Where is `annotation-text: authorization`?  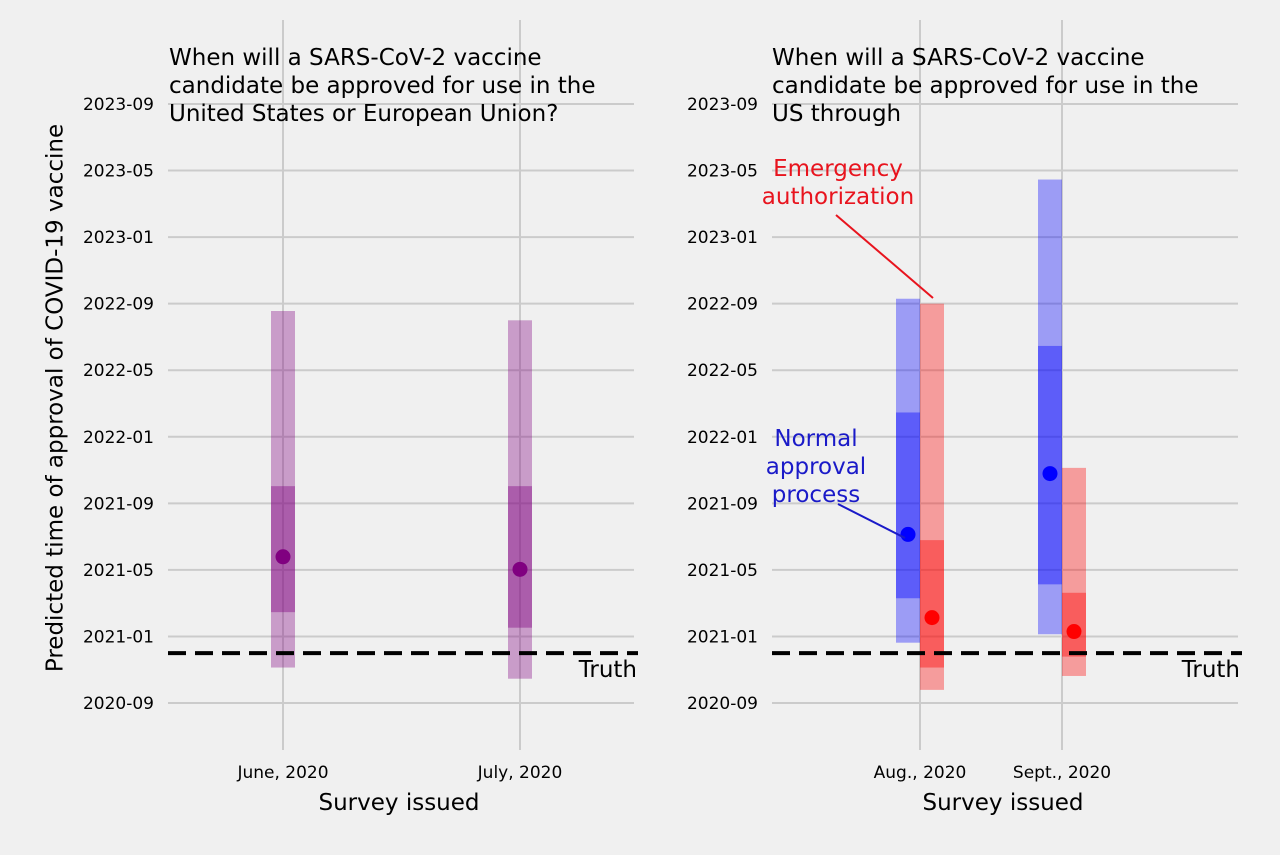
annotation-text: authorization is located at coordinates (838, 197).